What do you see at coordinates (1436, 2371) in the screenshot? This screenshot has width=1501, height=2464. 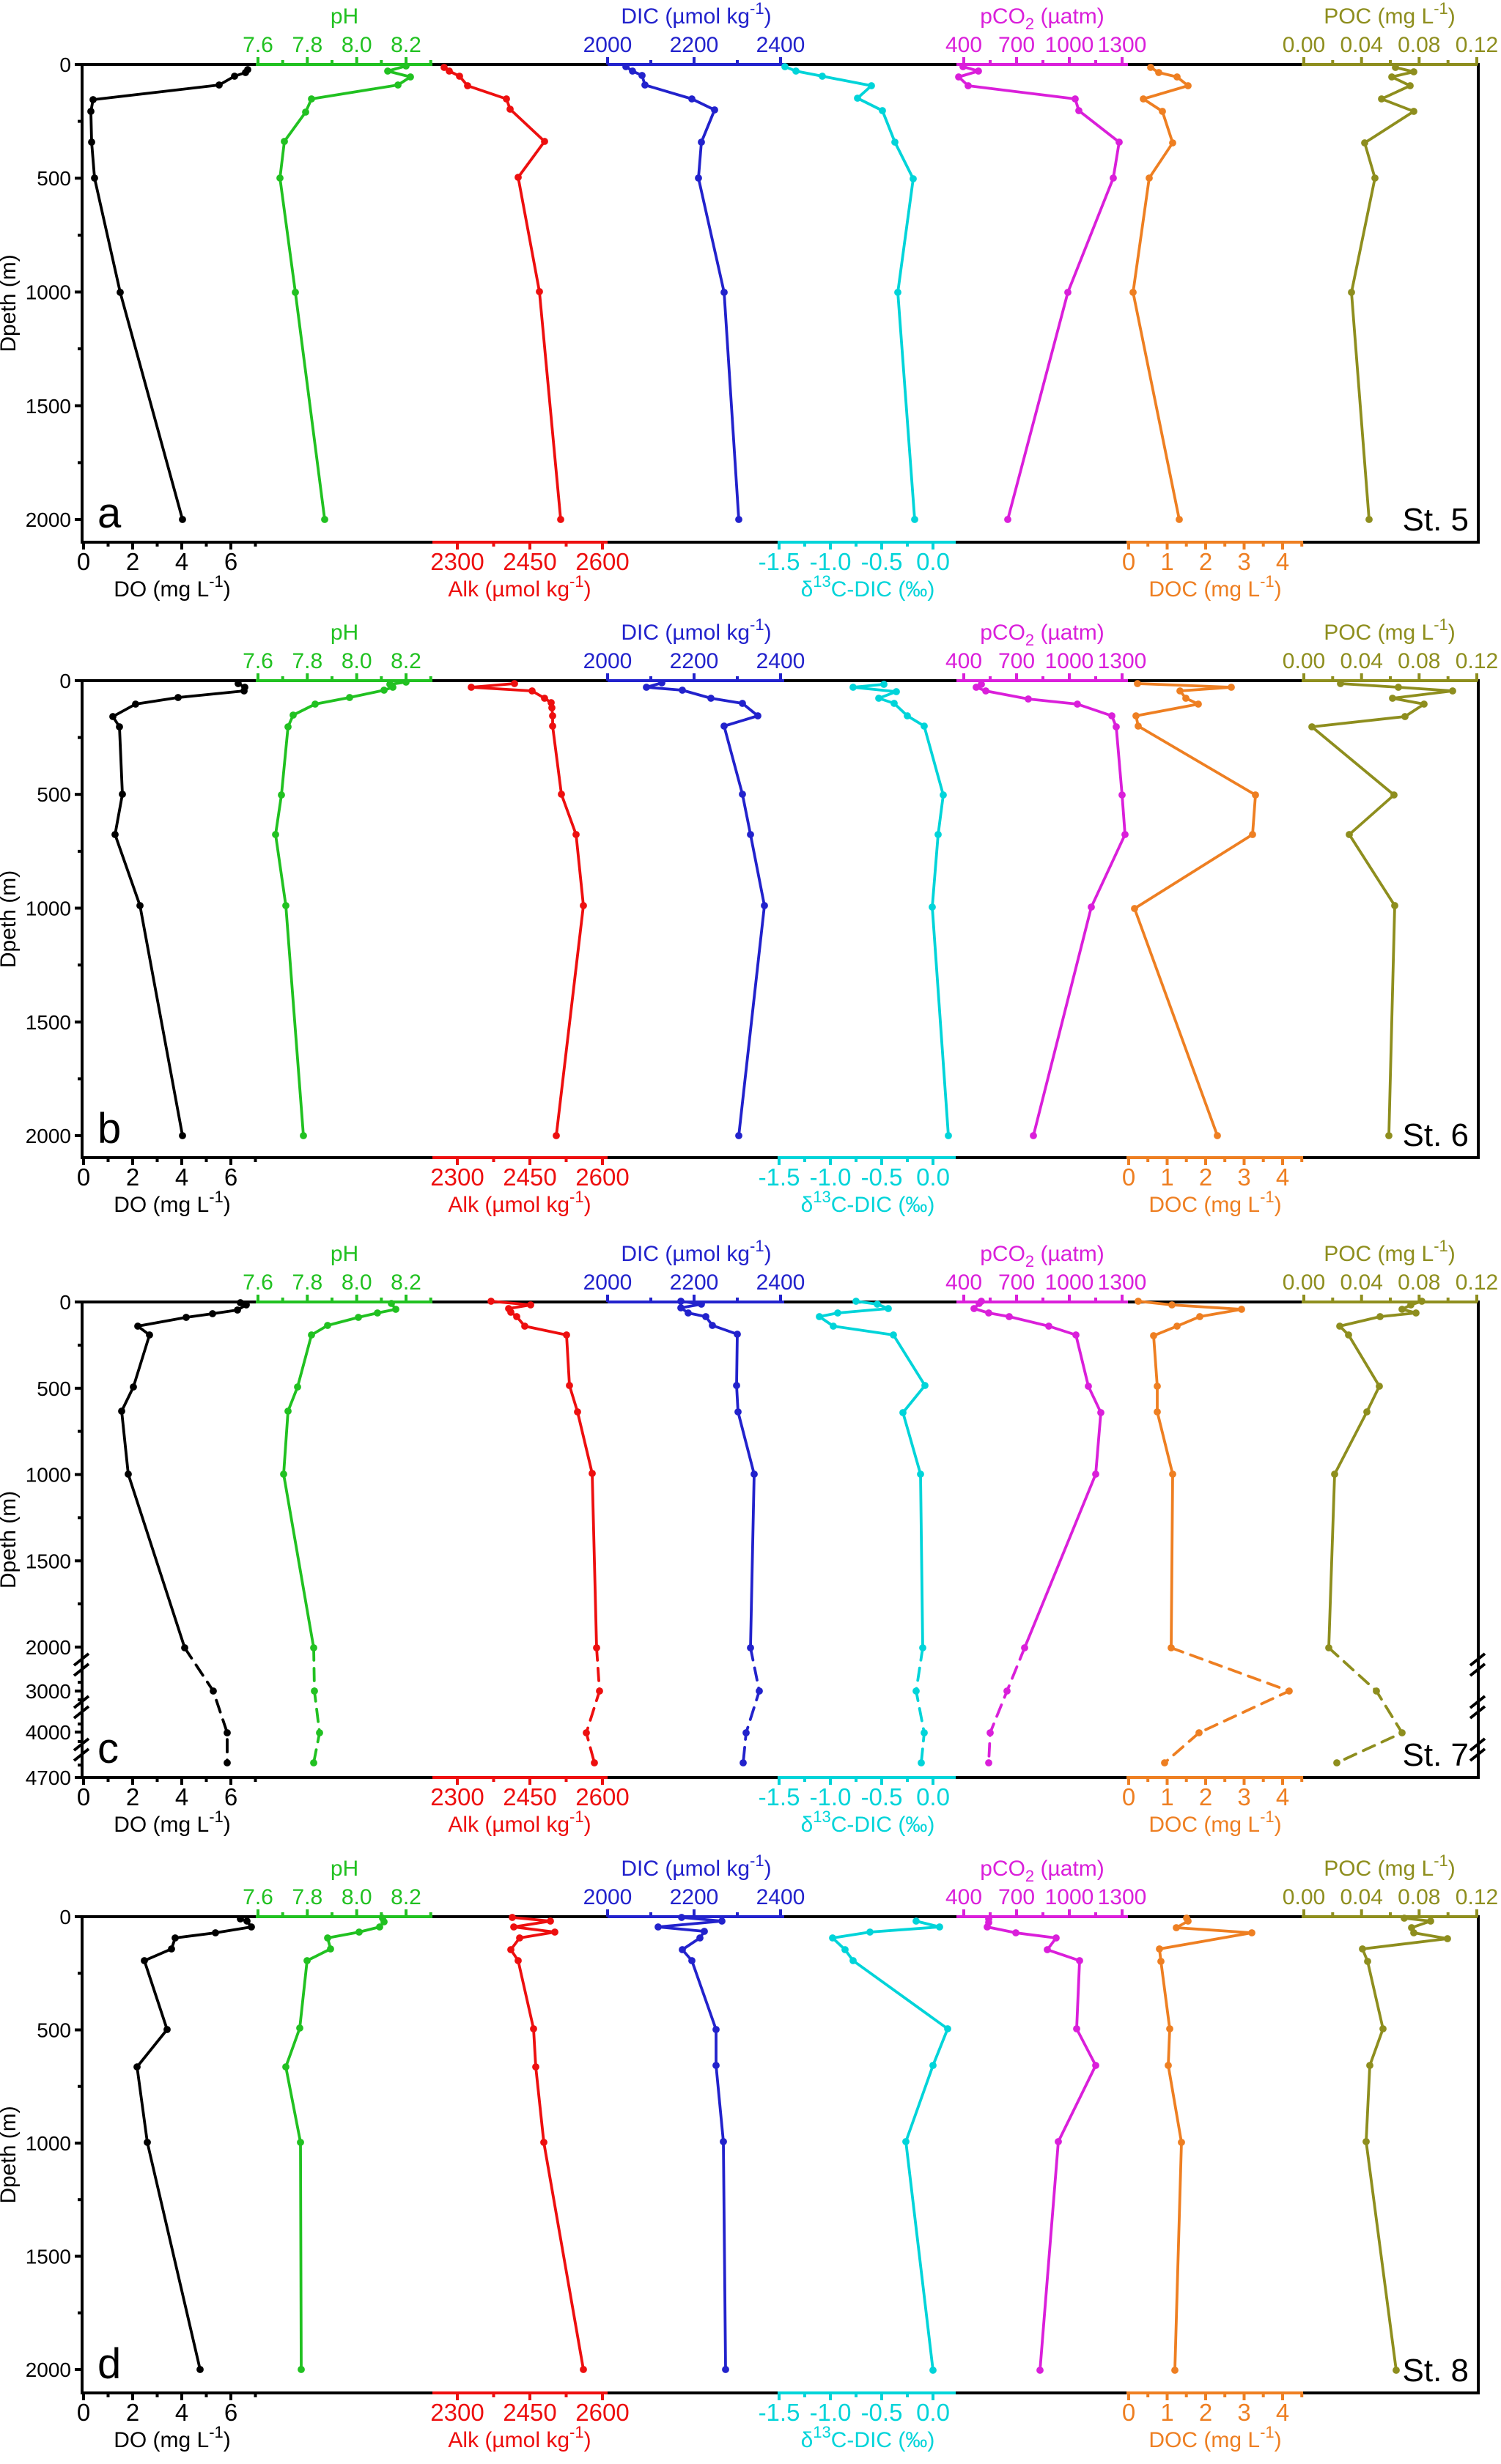 I see `svg-text: St. 8` at bounding box center [1436, 2371].